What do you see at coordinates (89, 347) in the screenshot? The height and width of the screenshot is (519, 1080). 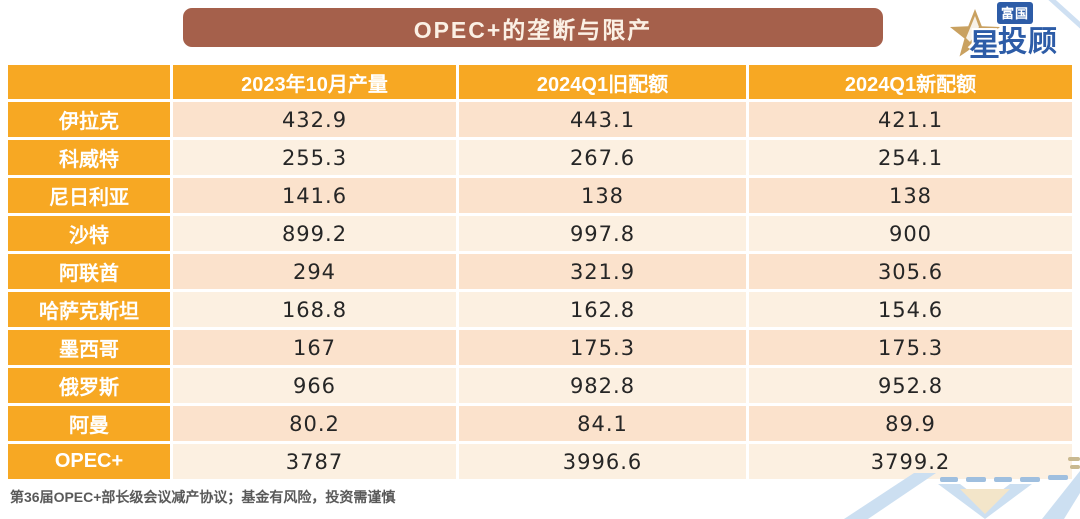 I see `row-label: 墨西哥` at bounding box center [89, 347].